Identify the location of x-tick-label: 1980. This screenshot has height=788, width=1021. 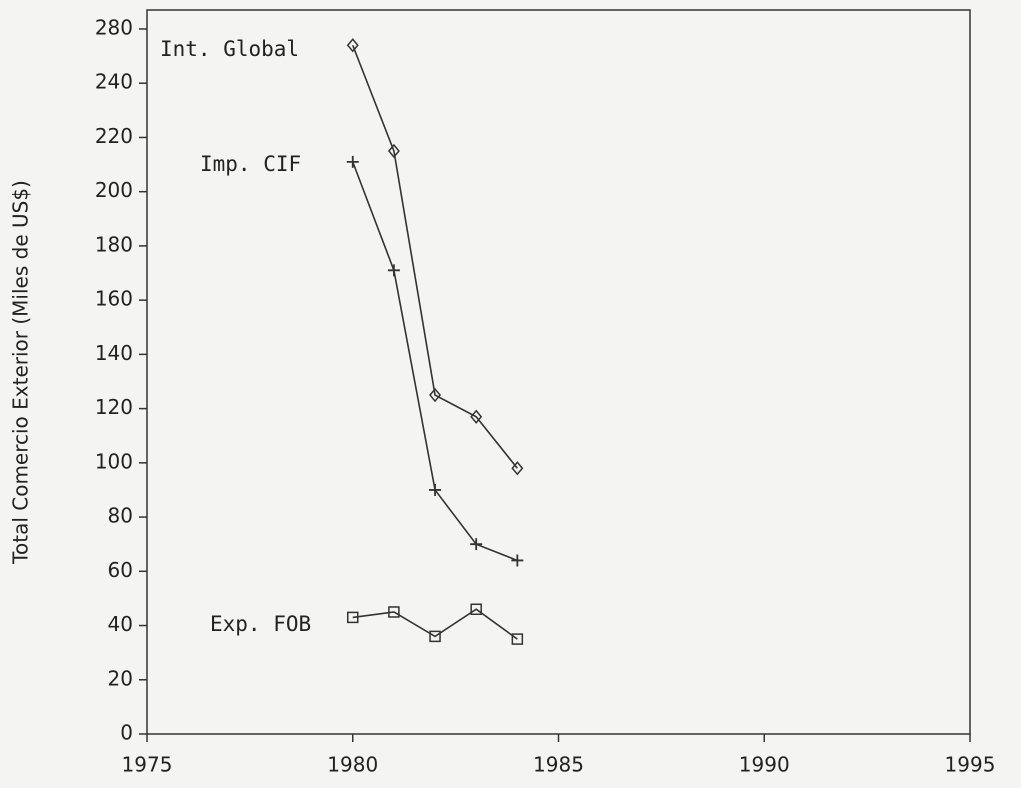
(352, 765).